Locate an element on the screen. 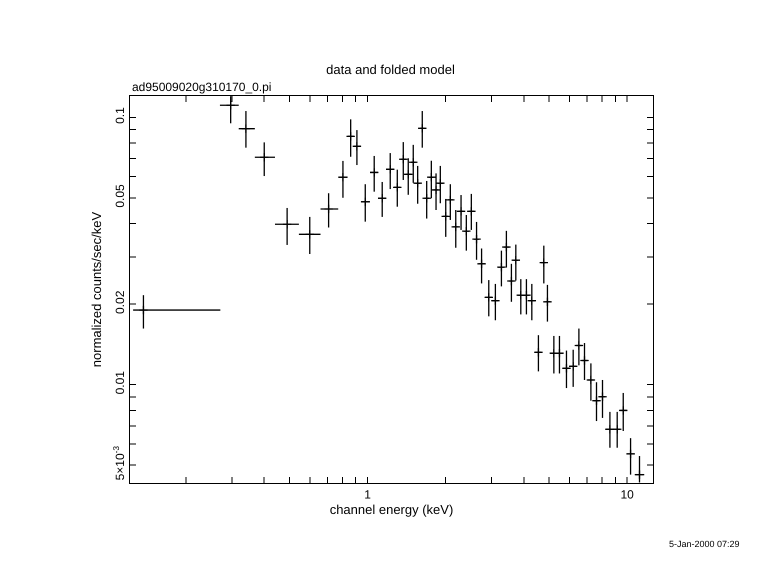 The height and width of the screenshot is (580, 781). chart-subtitle: ad95009020g310170_0.pi is located at coordinates (202, 87).